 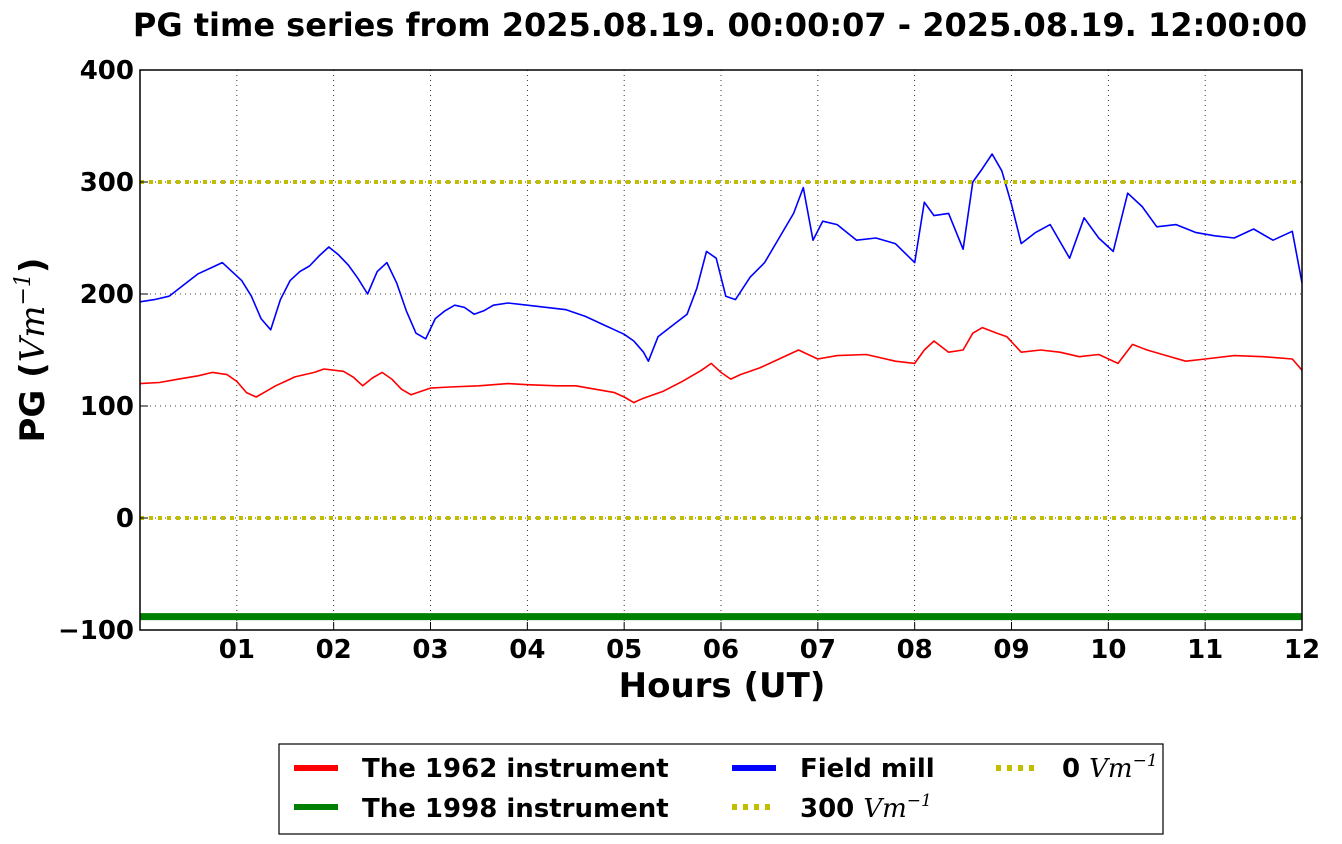 I want to click on y-tick-label-0: −100, so click(x=96, y=631).